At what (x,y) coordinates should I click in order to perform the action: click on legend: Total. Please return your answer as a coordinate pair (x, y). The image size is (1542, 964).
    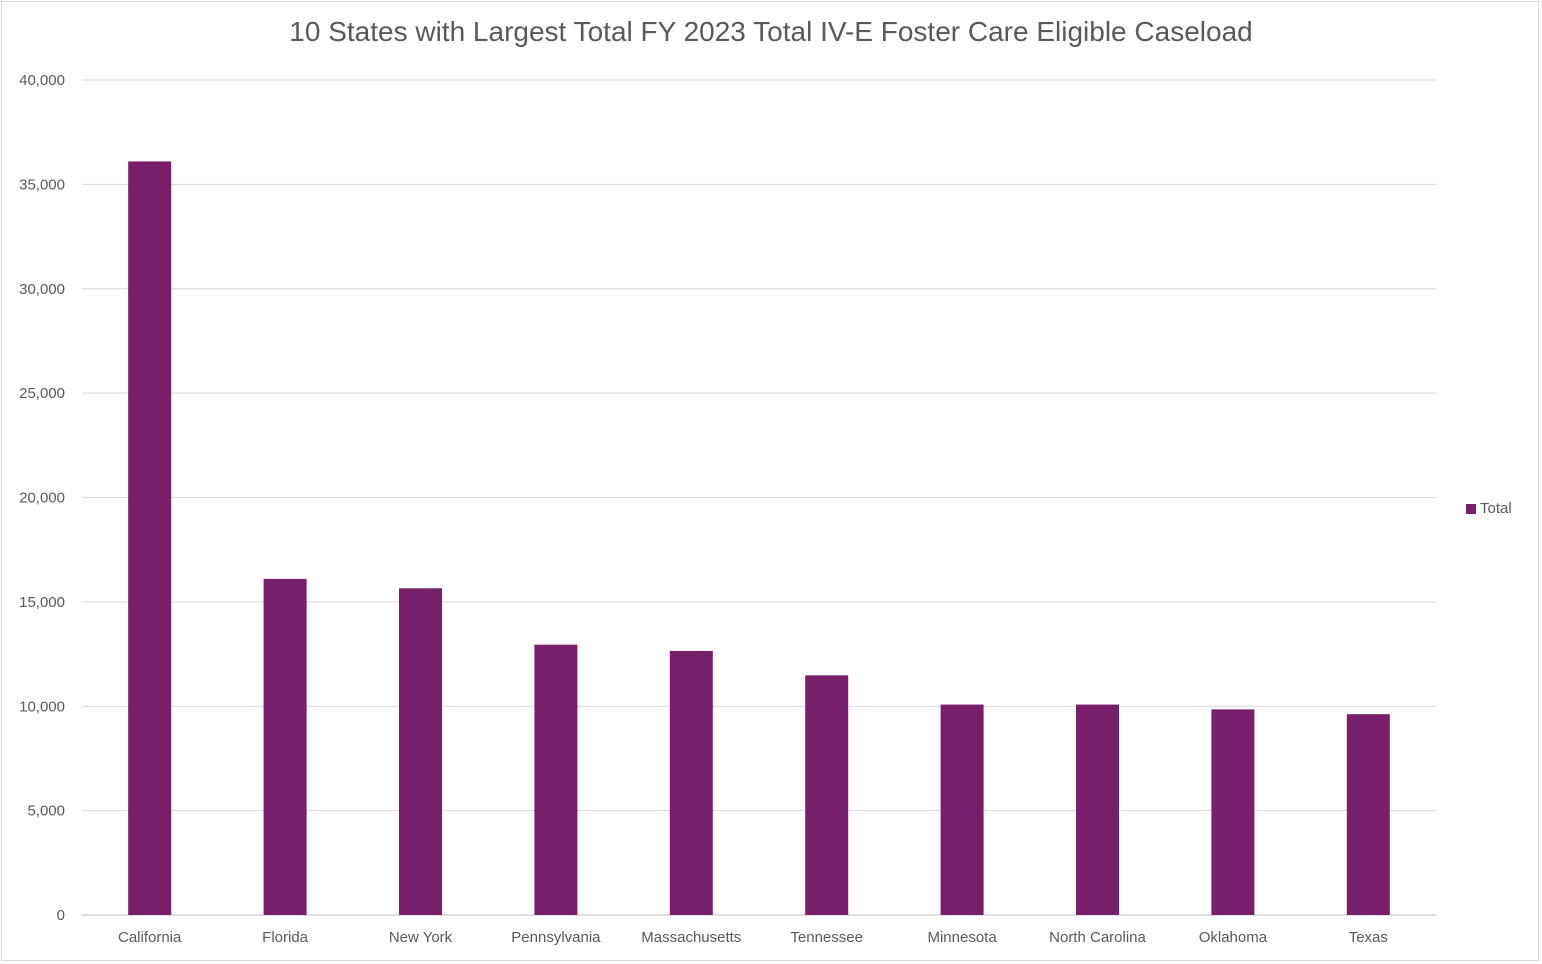
    Looking at the image, I should click on (1489, 508).